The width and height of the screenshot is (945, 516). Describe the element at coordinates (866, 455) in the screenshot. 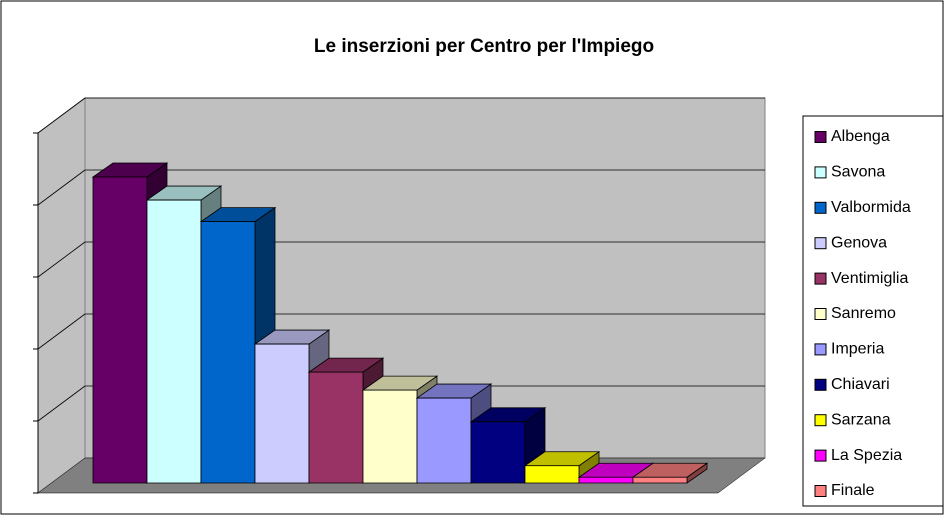

I see `legend-label: La Spezia` at that location.